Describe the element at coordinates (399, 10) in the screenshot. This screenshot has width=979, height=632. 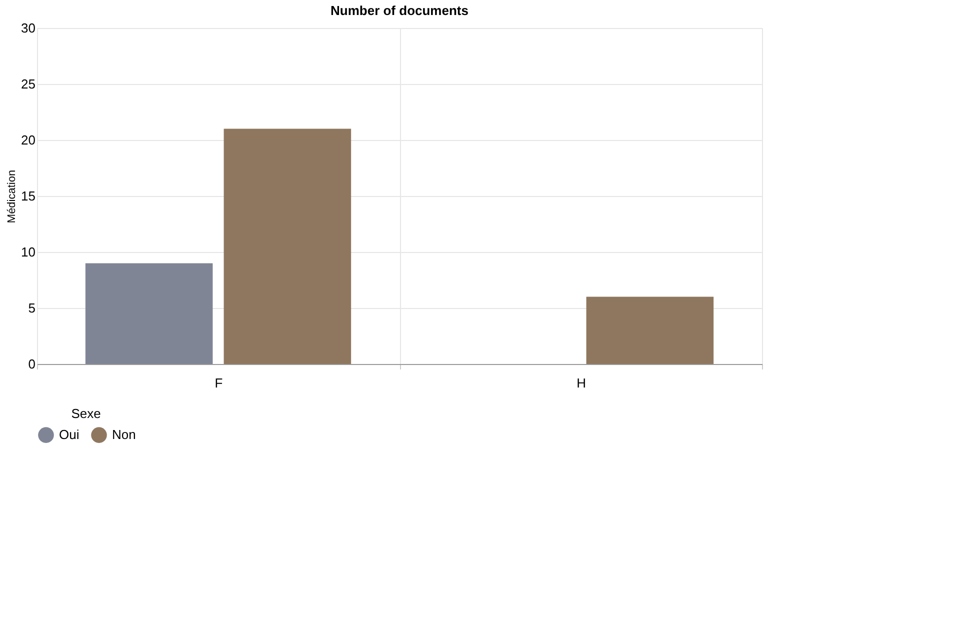
I see `chart-title: Number of documents` at that location.